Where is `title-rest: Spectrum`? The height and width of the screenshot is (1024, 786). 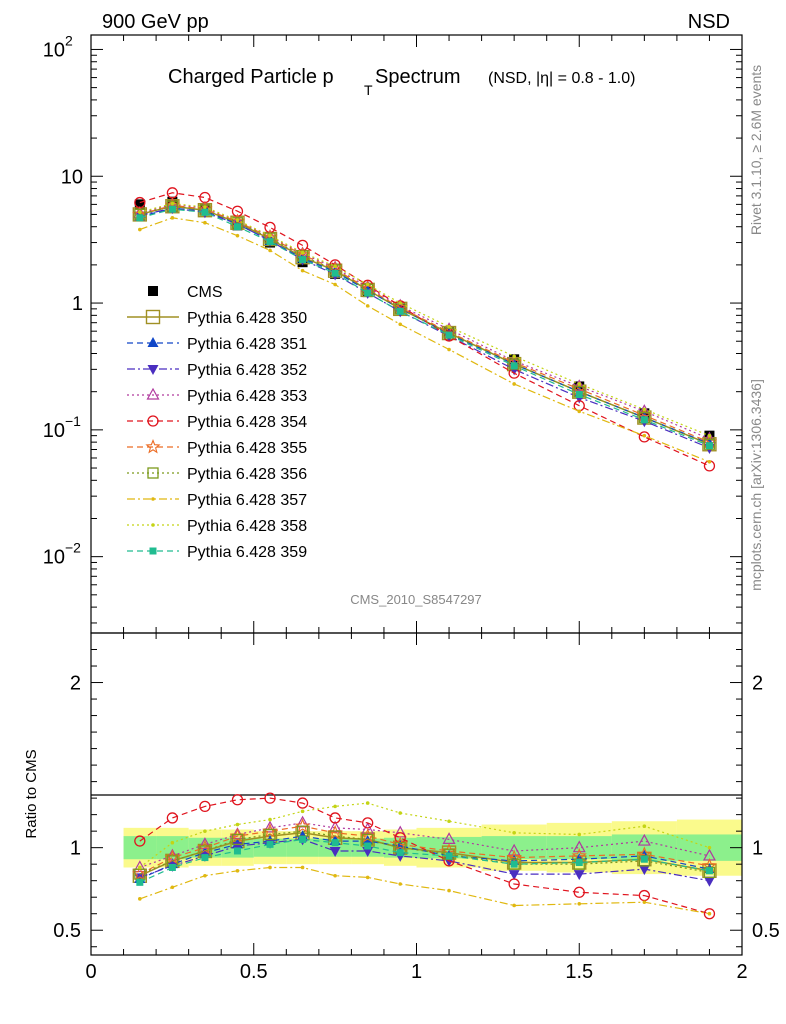 title-rest: Spectrum is located at coordinates (418, 77).